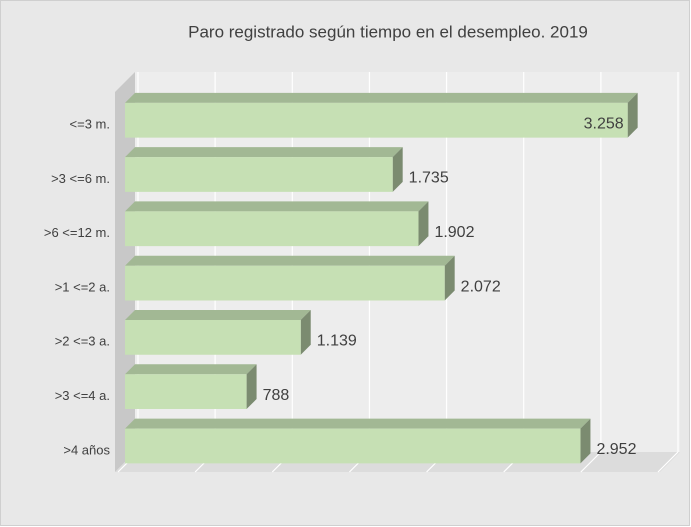  Describe the element at coordinates (90, 124) in the screenshot. I see `y-tick-label: <=3 m.` at that location.